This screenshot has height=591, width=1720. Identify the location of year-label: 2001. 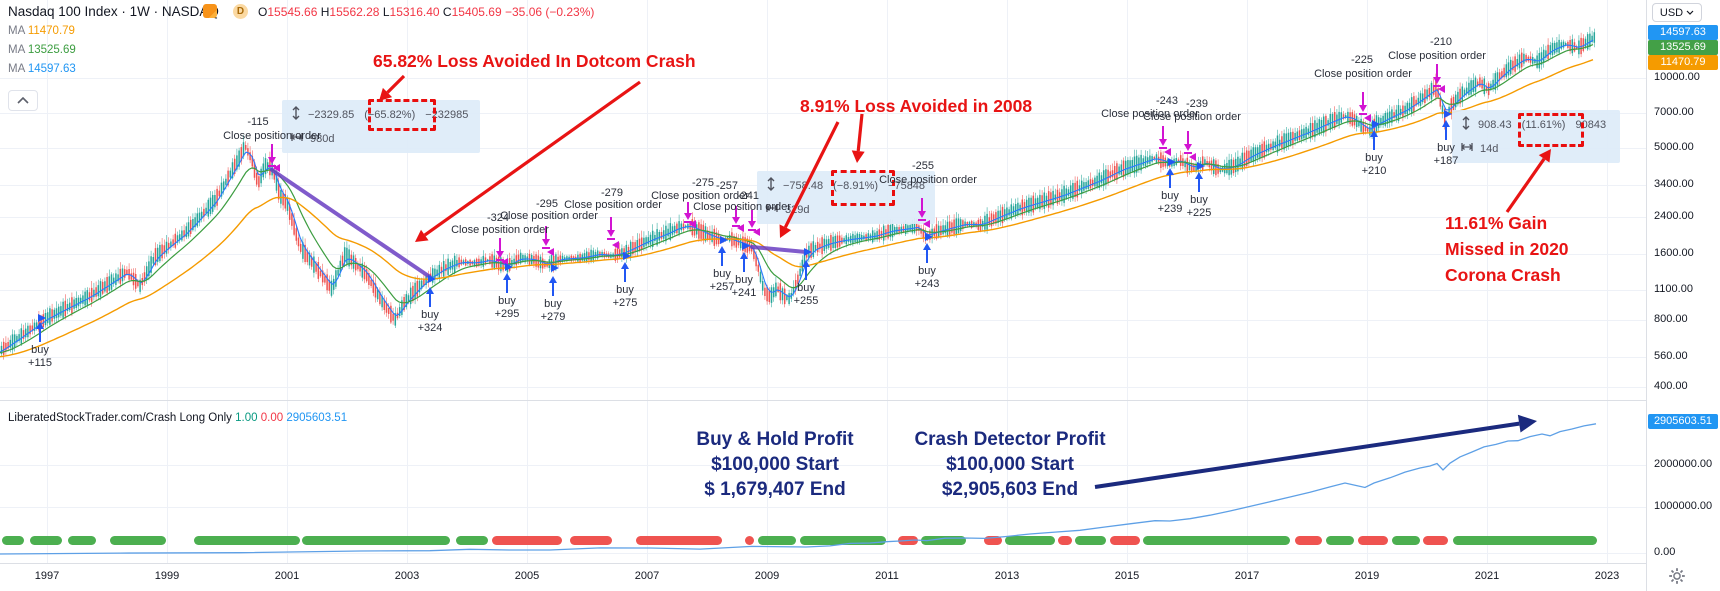
(287, 576).